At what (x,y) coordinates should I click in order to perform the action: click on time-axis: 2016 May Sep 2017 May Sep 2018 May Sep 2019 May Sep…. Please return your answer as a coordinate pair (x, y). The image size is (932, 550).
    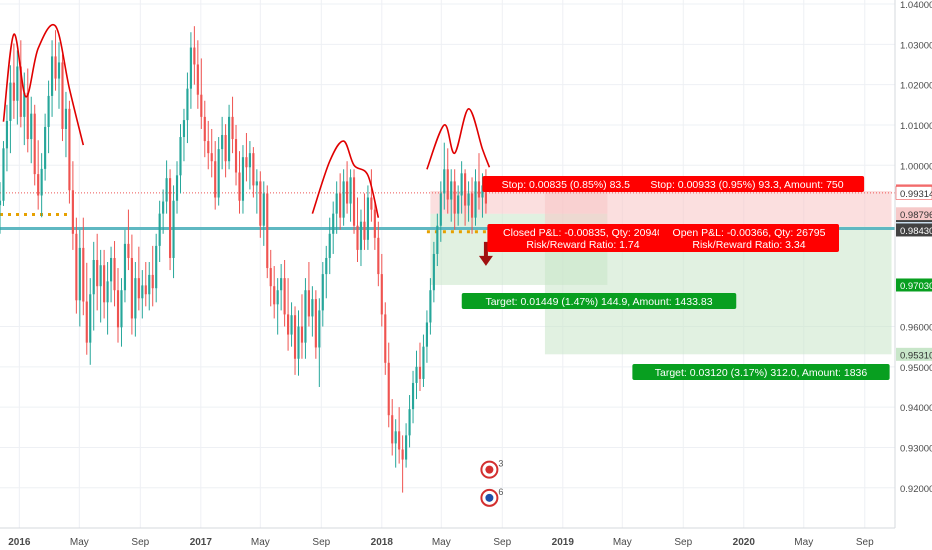
    Looking at the image, I should click on (466, 538).